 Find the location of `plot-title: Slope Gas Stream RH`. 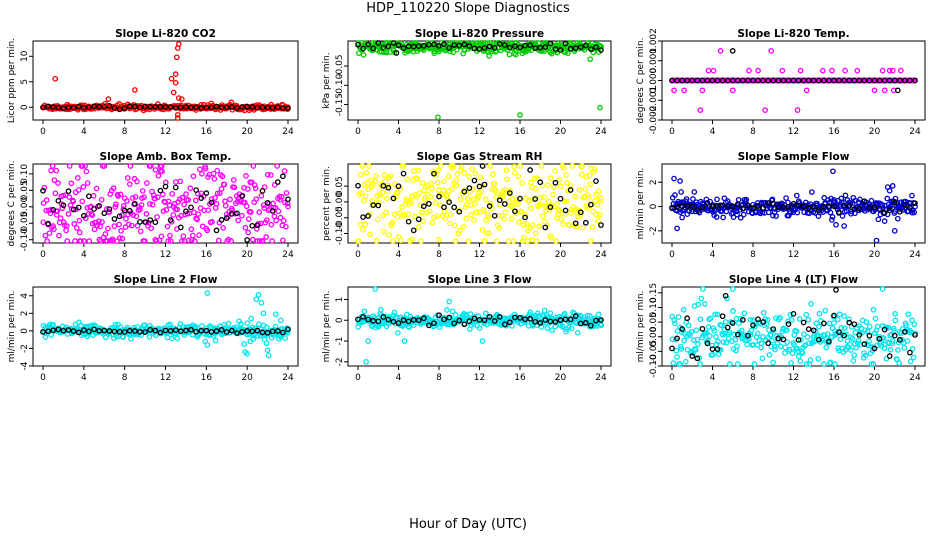

plot-title: Slope Gas Stream RH is located at coordinates (480, 157).